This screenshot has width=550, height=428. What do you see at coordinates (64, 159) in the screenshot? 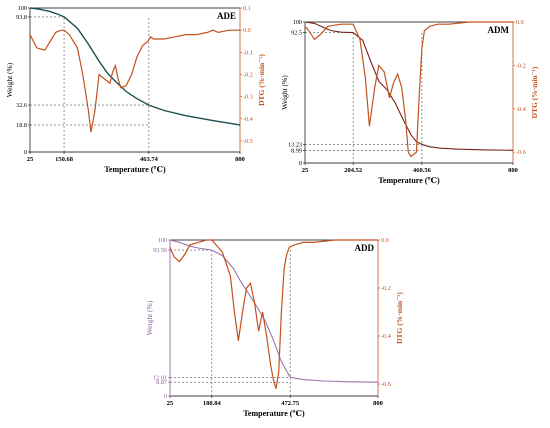
I see `x-tick-label: 150.68` at bounding box center [64, 159].